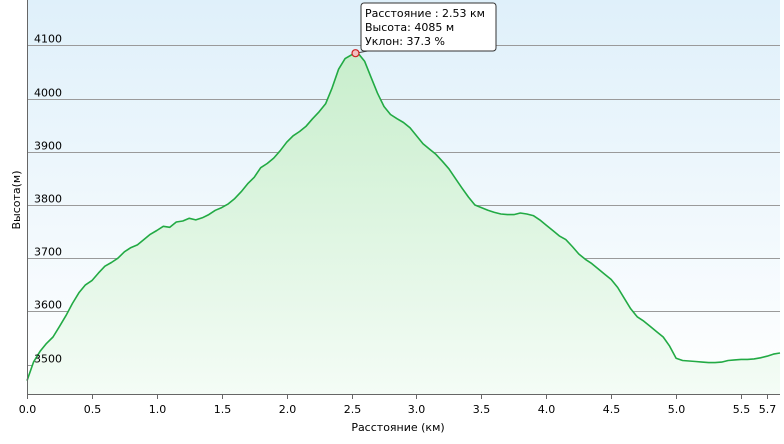 This screenshot has width=784, height=444. I want to click on x-tick-label: 3.5, so click(482, 409).